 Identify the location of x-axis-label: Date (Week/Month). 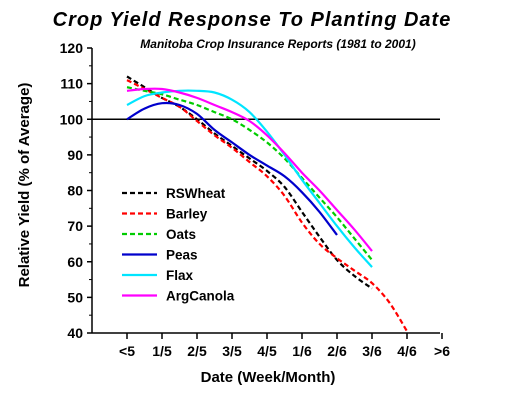
(268, 377).